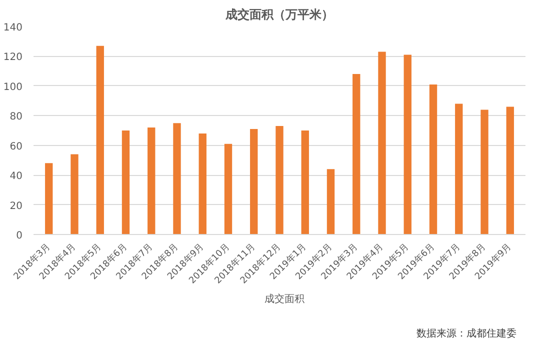 This screenshot has width=540, height=347. What do you see at coordinates (13, 58) in the screenshot?
I see `y-tick-label: 120` at bounding box center [13, 58].